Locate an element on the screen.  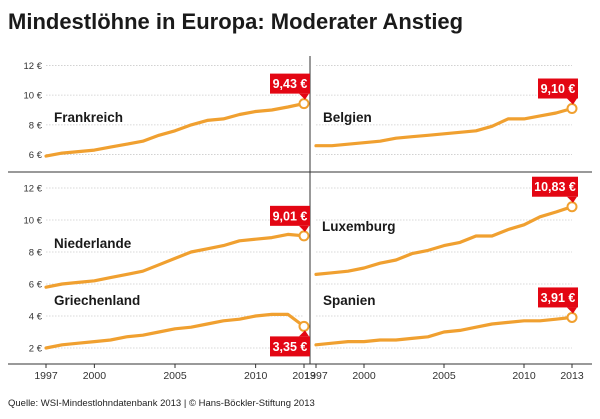
value-label-griechenland: 3,35 € is located at coordinates (290, 347).